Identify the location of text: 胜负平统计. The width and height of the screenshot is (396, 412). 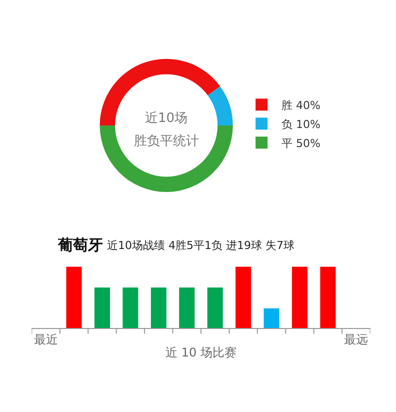
(166, 141).